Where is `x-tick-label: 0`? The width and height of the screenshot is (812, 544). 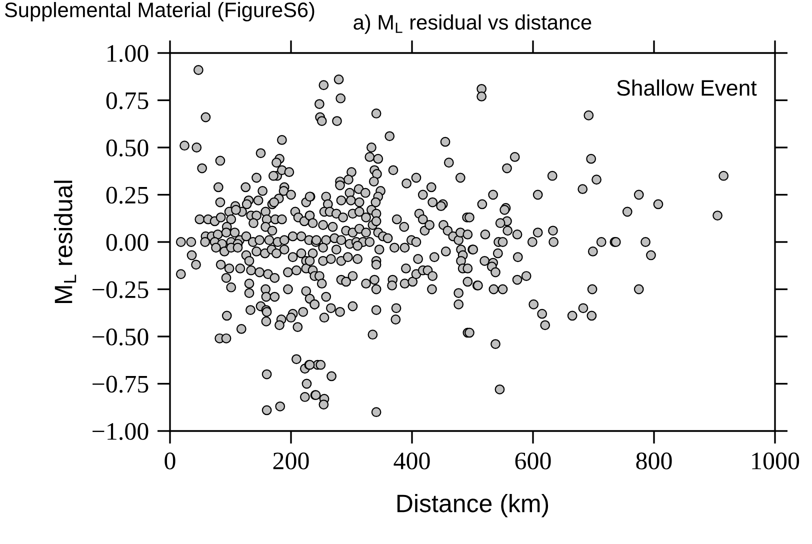
x-tick-label: 0 is located at coordinates (170, 461).